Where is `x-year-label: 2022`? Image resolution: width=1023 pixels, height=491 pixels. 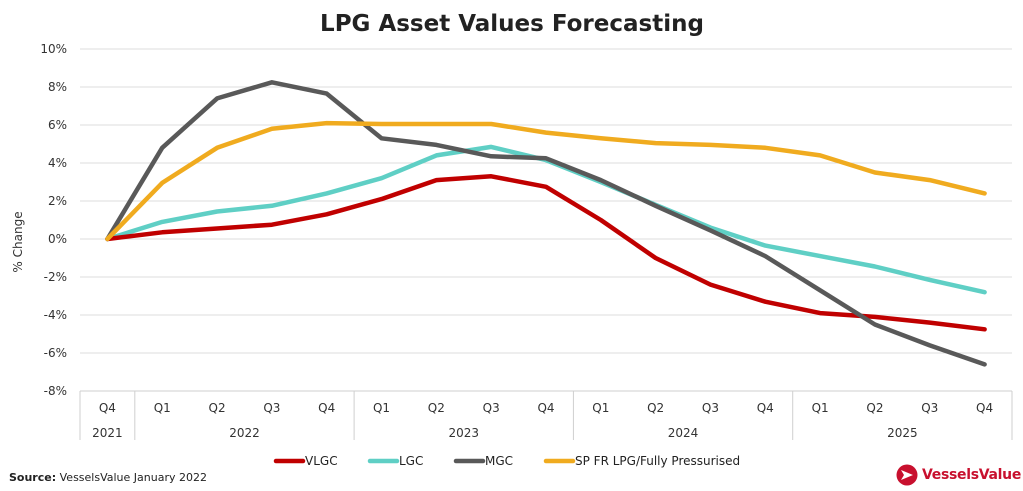 x-year-label: 2022 is located at coordinates (244, 433).